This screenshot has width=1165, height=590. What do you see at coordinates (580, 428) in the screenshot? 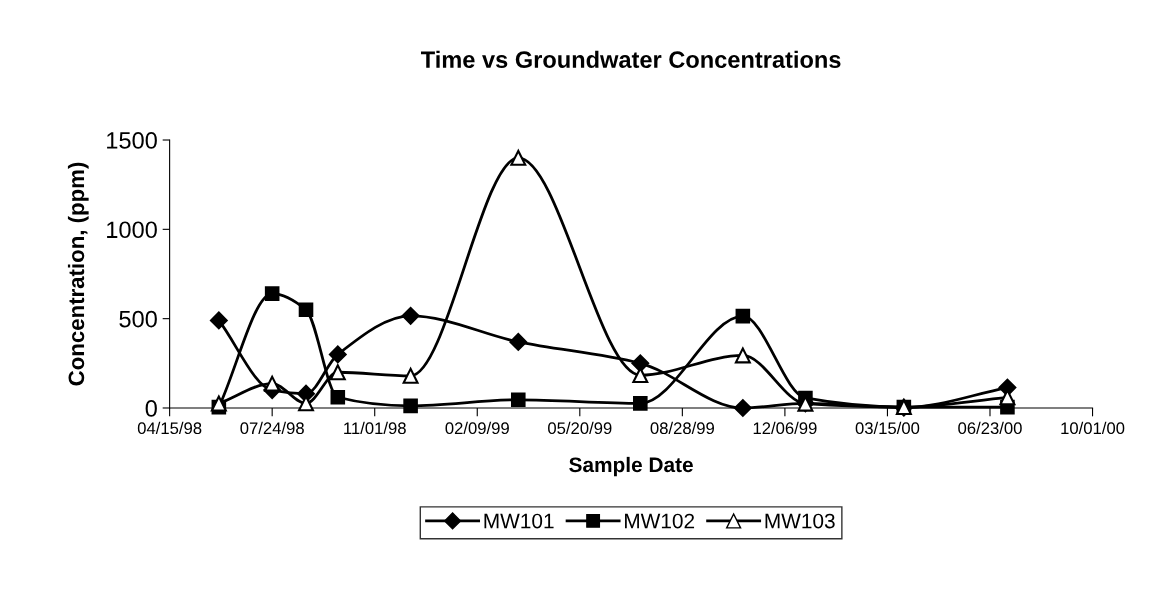
I see `x-tick-label: 05/20/99` at bounding box center [580, 428].